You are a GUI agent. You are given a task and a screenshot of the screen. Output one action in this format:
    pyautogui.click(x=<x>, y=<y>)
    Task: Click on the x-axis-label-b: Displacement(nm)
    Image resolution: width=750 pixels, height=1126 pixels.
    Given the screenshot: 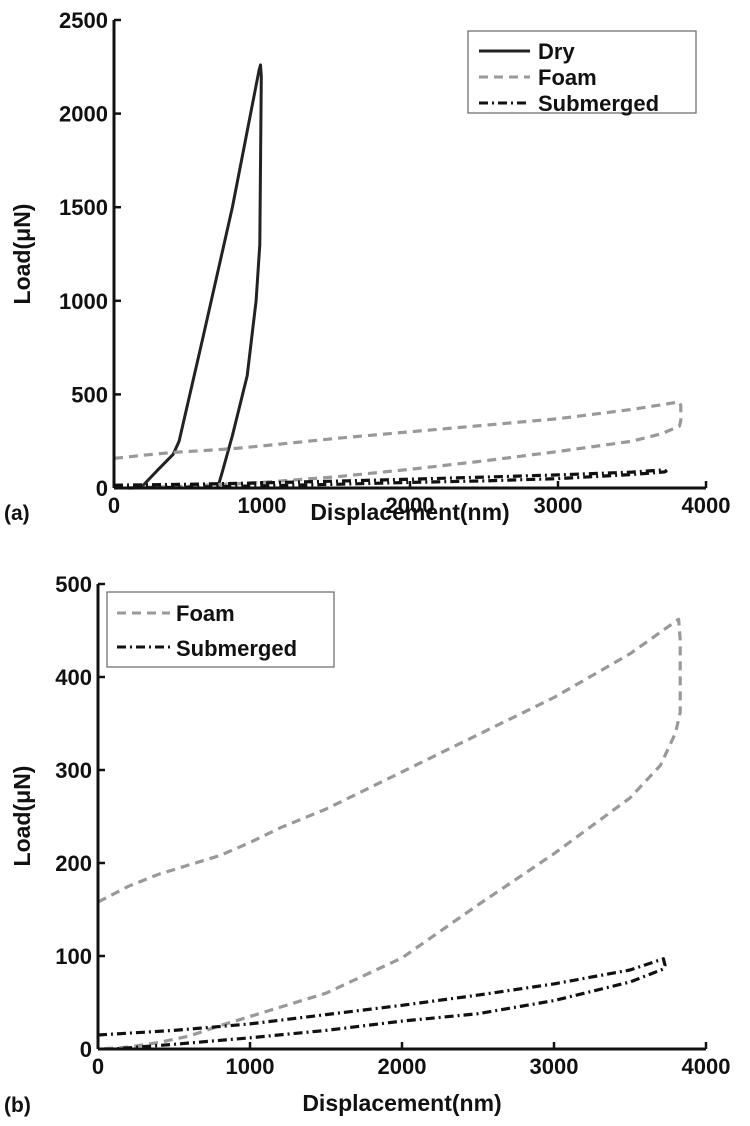 What is the action you would take?
    pyautogui.click(x=401, y=1103)
    